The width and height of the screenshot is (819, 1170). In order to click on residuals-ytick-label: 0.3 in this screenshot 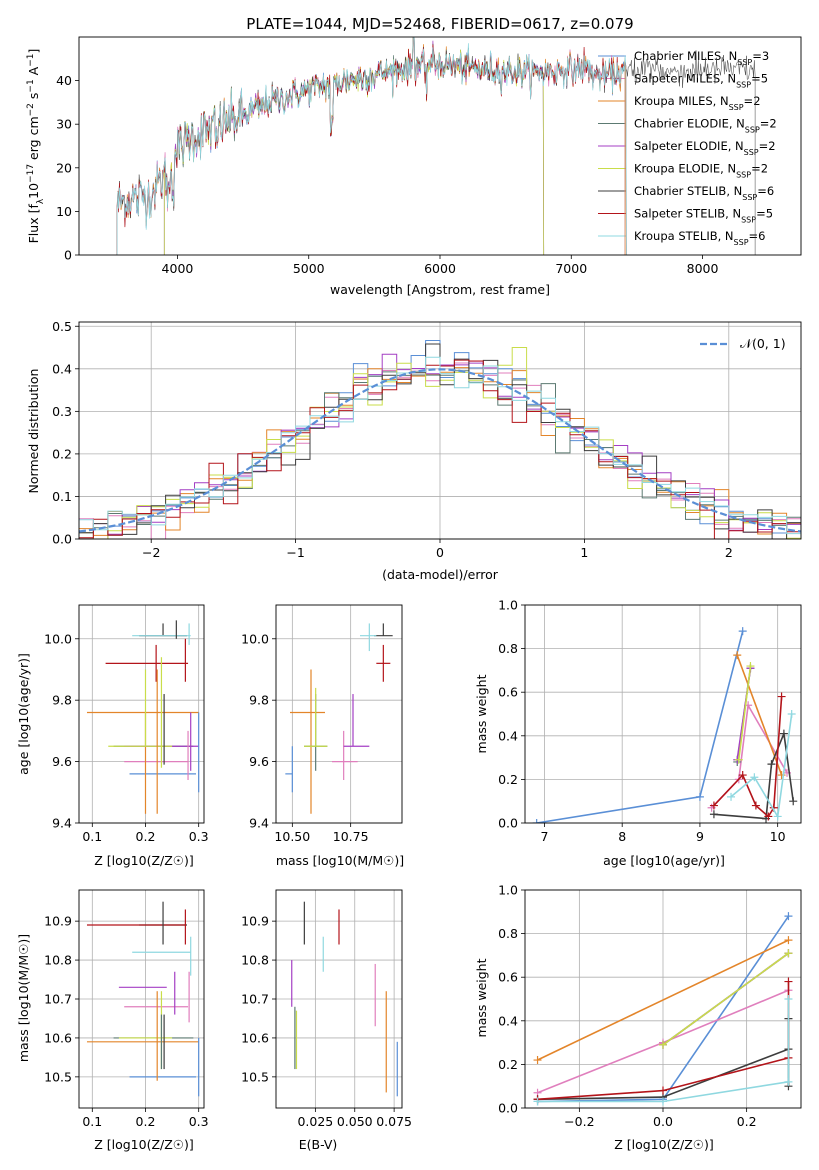, I will do `click(62, 411)`.